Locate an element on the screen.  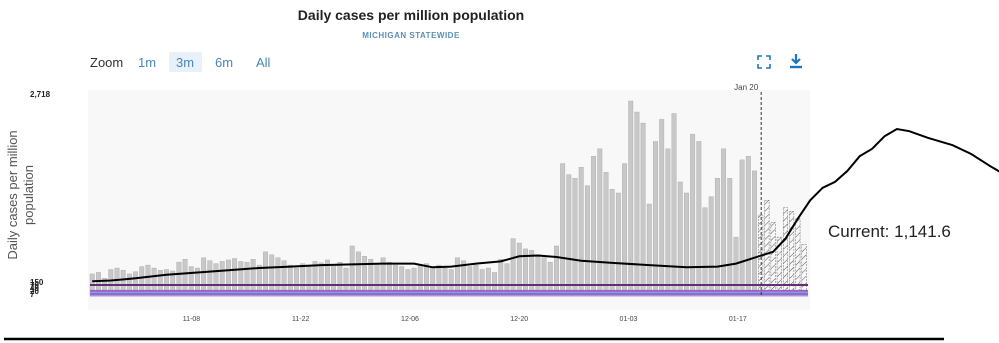
x-tick-label: 12-06 is located at coordinates (410, 319).